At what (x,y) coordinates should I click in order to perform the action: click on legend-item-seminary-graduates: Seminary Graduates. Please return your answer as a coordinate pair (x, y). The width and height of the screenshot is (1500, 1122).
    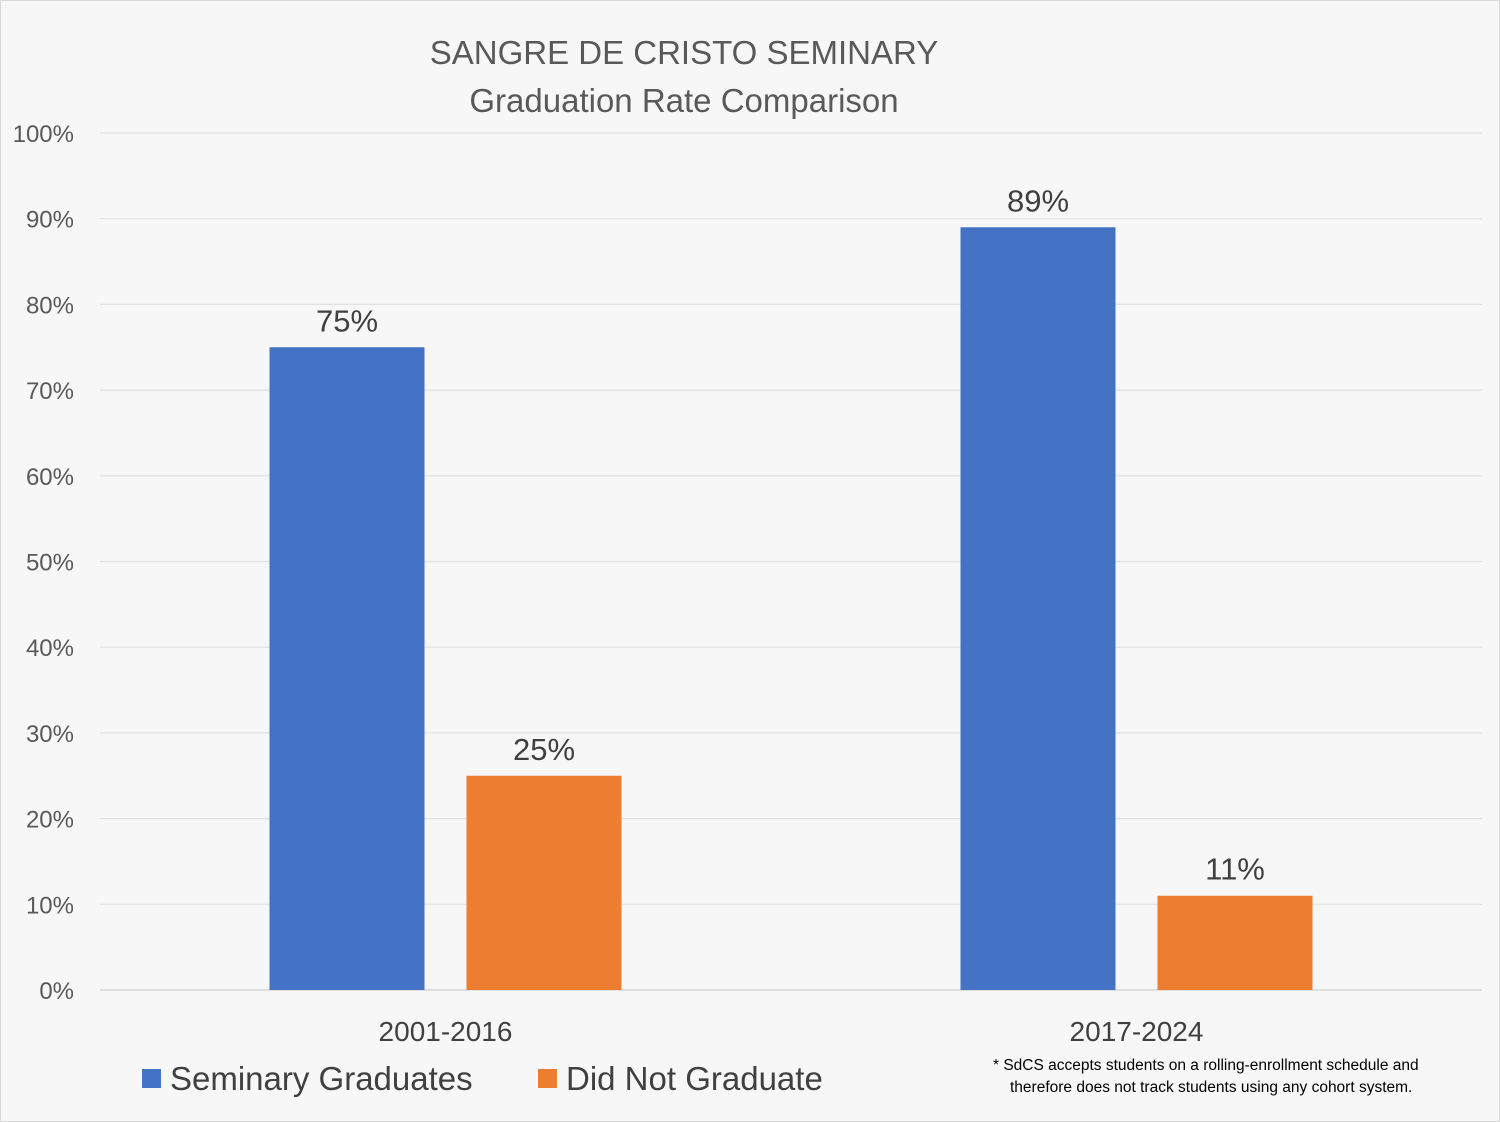
    Looking at the image, I should click on (307, 1078).